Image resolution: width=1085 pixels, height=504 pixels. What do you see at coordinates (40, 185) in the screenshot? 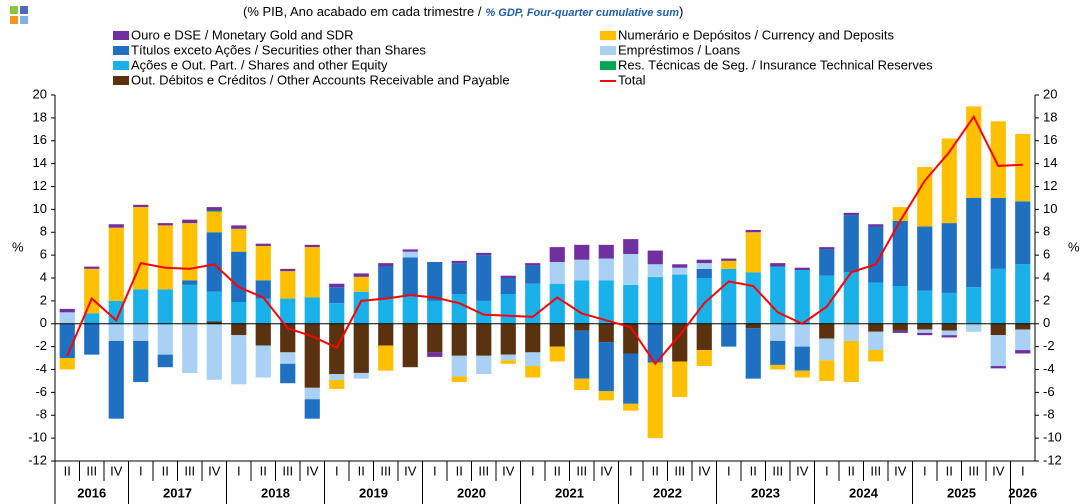
I see `y-tick-label: 12` at bounding box center [40, 185].